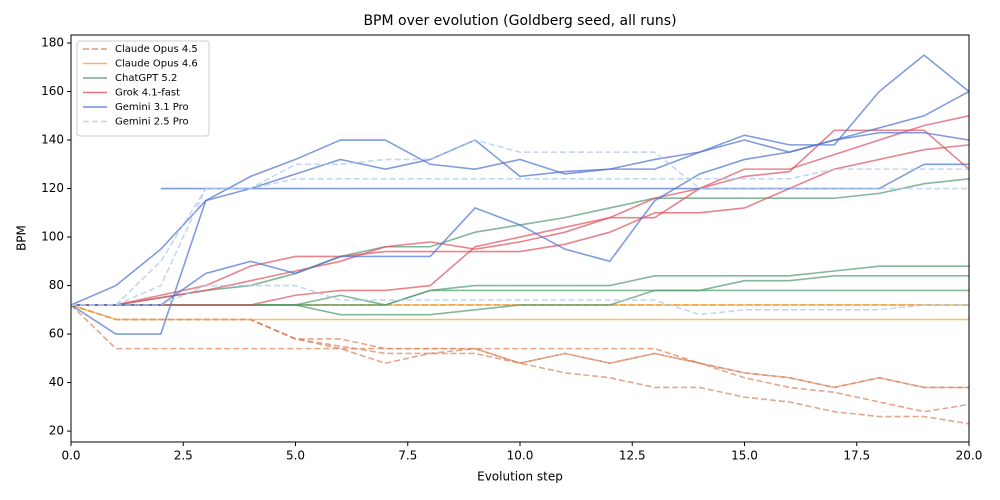  What do you see at coordinates (52, 188) in the screenshot?
I see `y-tick-label: 120` at bounding box center [52, 188].